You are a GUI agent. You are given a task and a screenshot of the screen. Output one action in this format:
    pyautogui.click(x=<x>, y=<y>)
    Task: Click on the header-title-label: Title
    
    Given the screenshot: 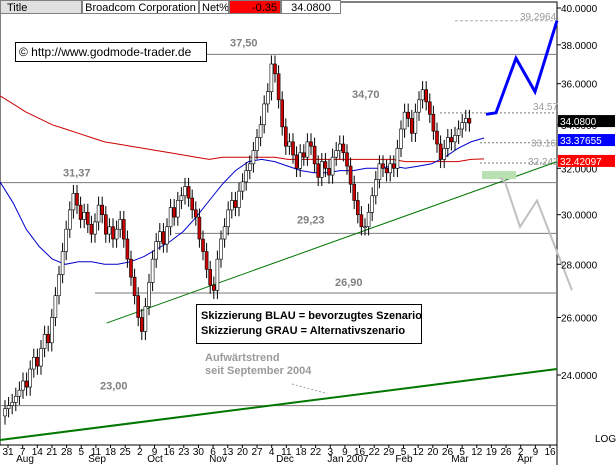 What is the action you would take?
    pyautogui.click(x=41, y=7)
    